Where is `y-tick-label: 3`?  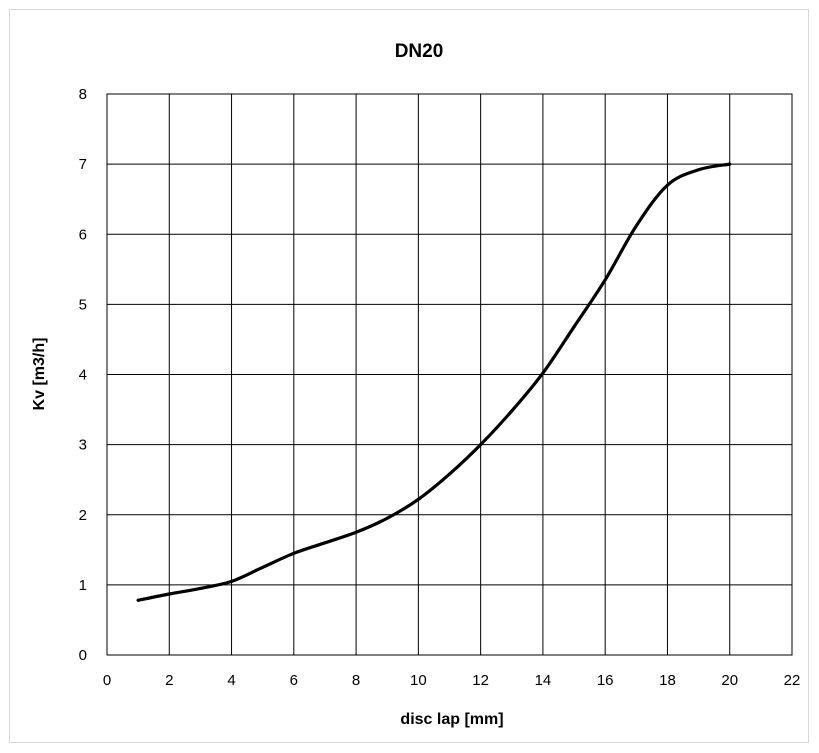
y-tick-label: 3 is located at coordinates (83, 445).